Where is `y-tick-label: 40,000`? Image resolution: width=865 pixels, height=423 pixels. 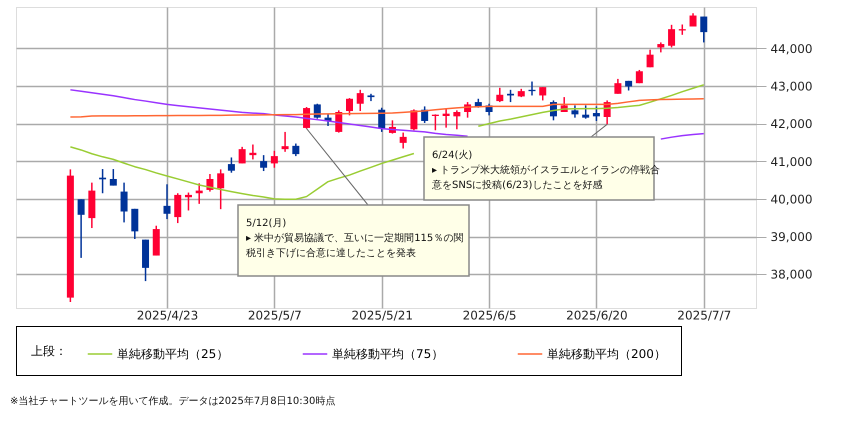 y-tick-label: 40,000 is located at coordinates (791, 199).